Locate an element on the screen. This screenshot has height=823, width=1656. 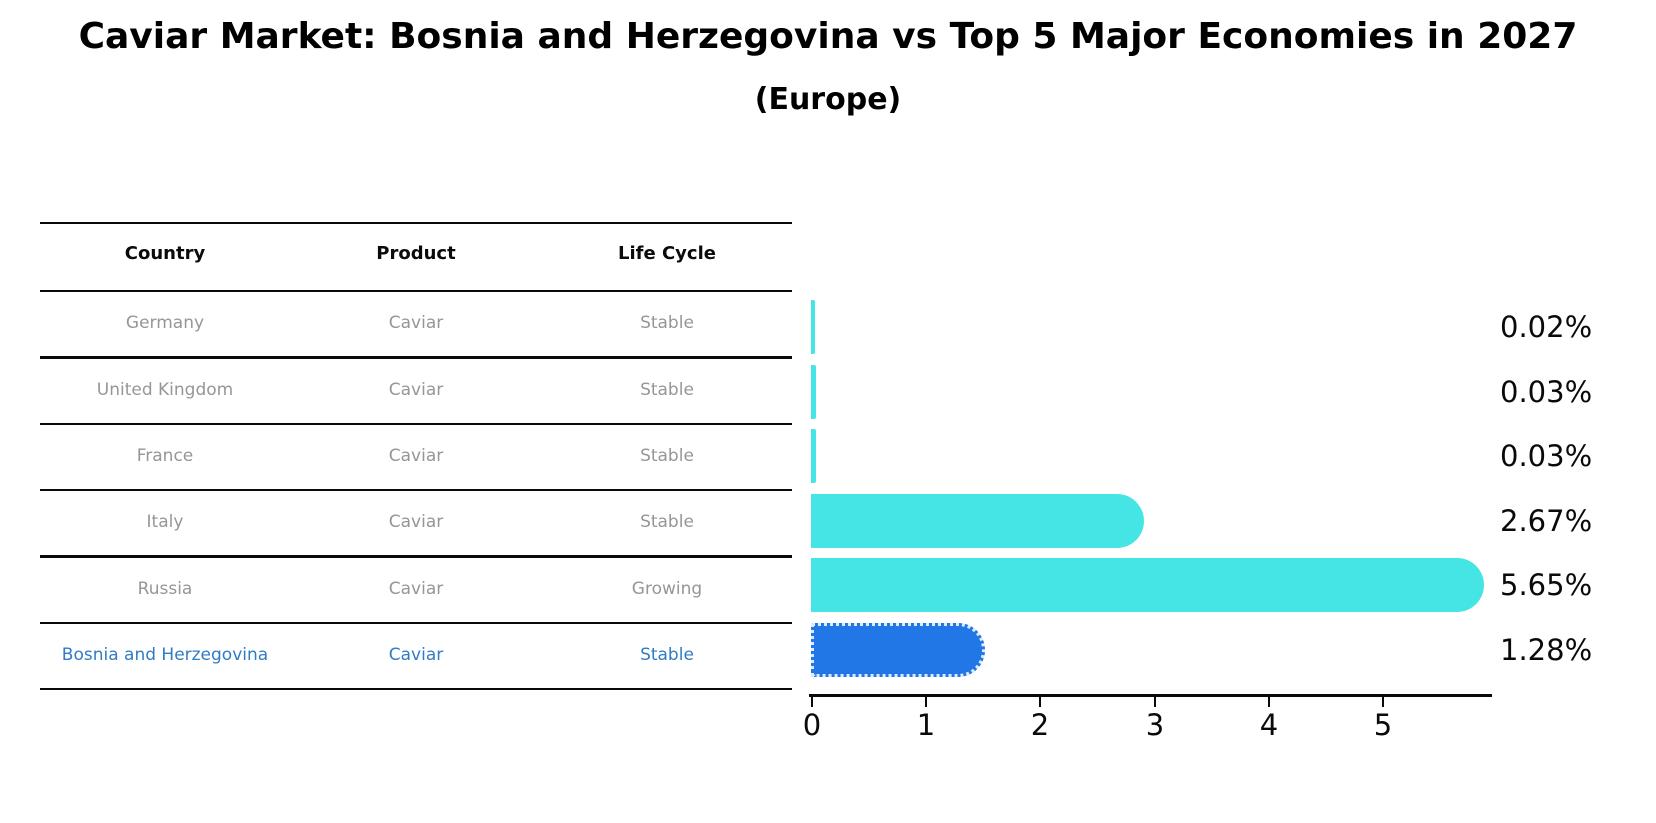
bar-france is located at coordinates (814, 456).